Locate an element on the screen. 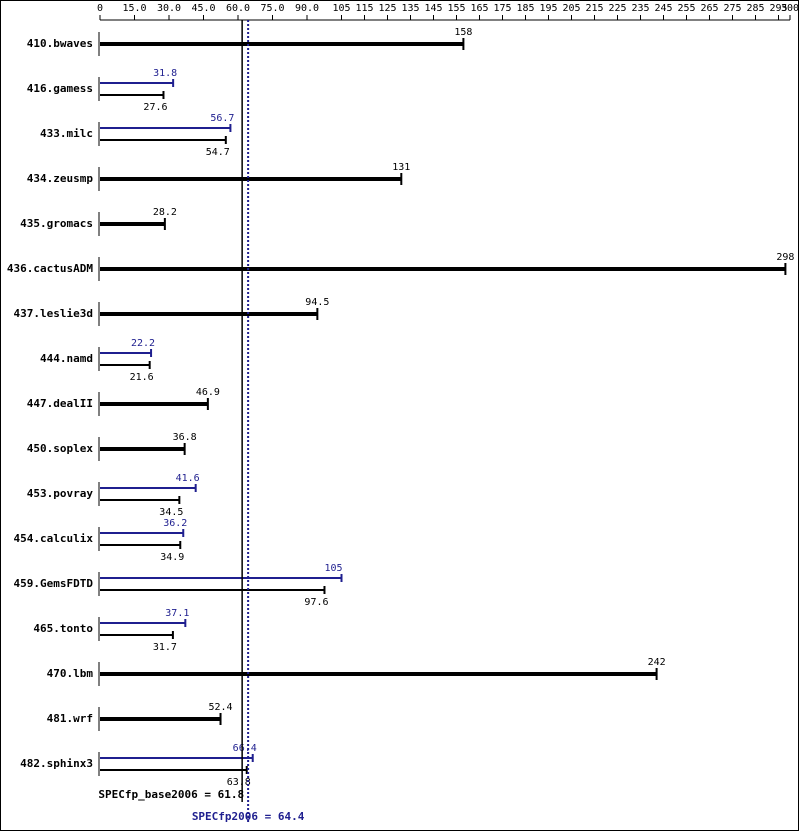 Image resolution: width=799 pixels, height=831 pixels. category-label: 410.bwaves is located at coordinates (60, 43).